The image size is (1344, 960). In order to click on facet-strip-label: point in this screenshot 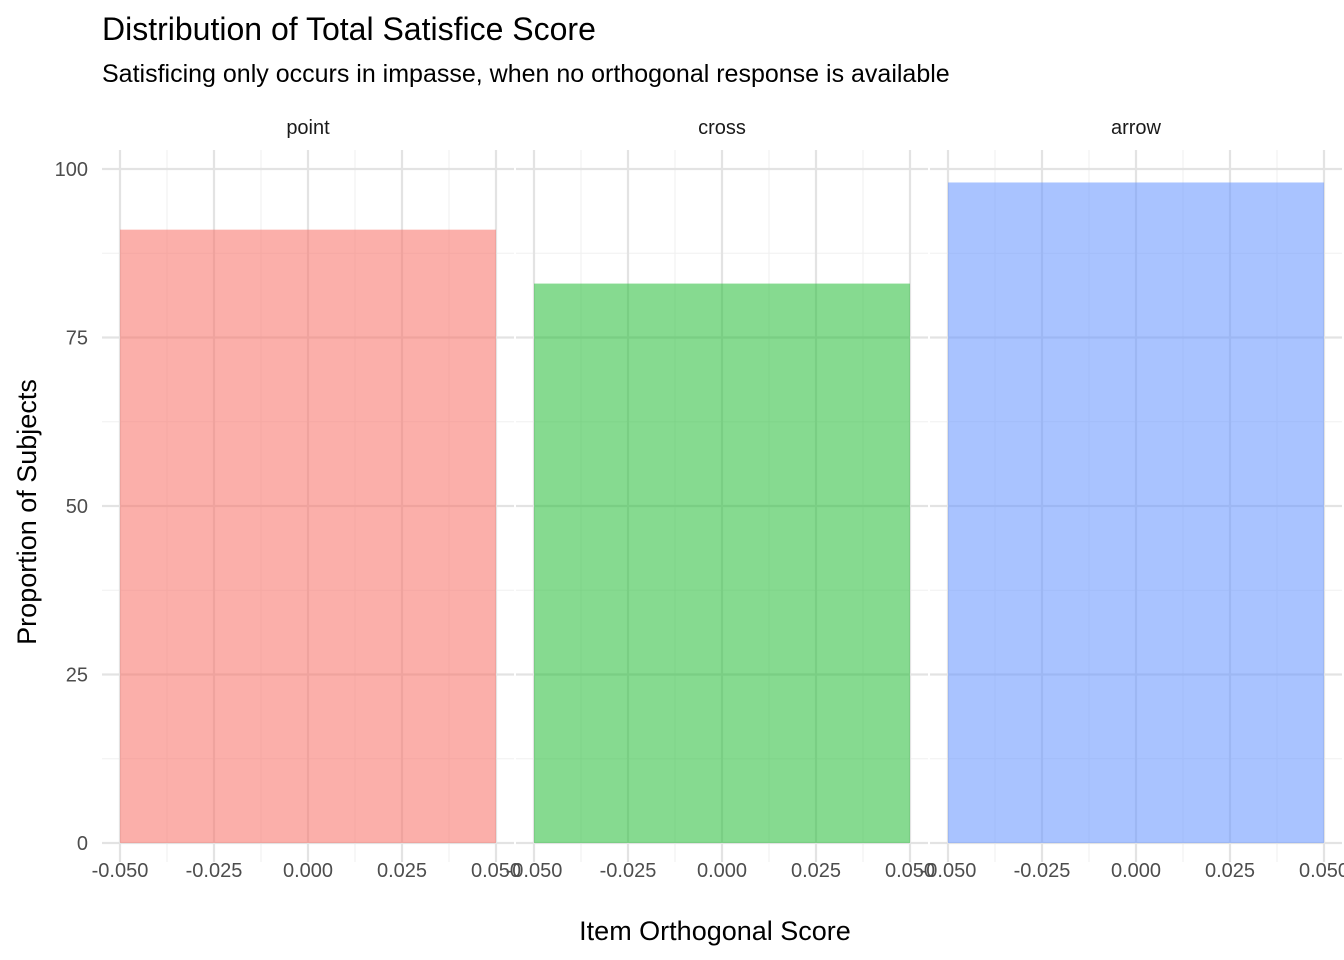, I will do `click(308, 128)`.